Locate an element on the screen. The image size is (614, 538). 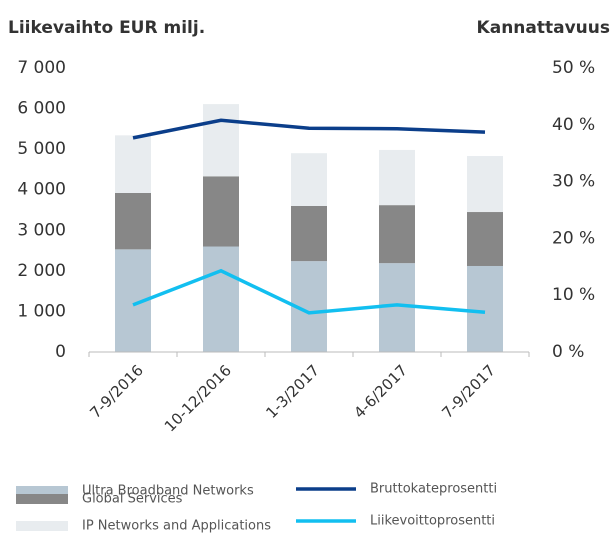
y-tick-label: 5 000 is located at coordinates (41, 149).